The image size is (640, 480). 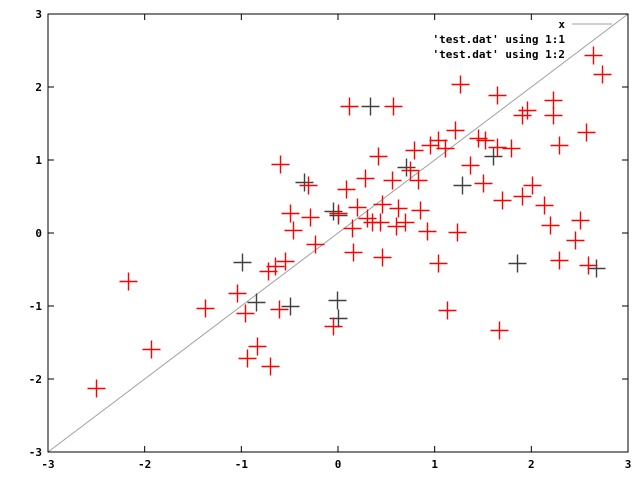 What do you see at coordinates (499, 54) in the screenshot?
I see `legend-label-series-2: 'test.dat' using 1:2` at bounding box center [499, 54].